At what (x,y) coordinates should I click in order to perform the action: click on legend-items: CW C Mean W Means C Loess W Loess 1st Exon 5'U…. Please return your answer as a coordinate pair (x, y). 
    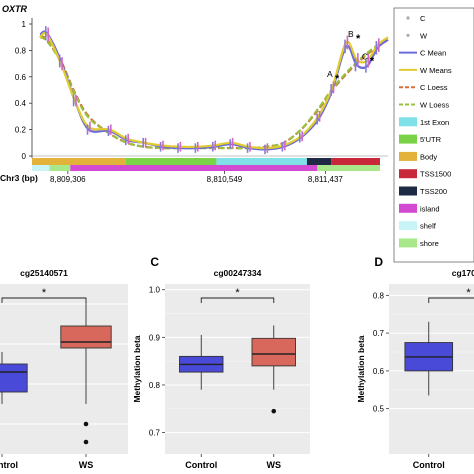
    Looking at the image, I should click on (425, 131).